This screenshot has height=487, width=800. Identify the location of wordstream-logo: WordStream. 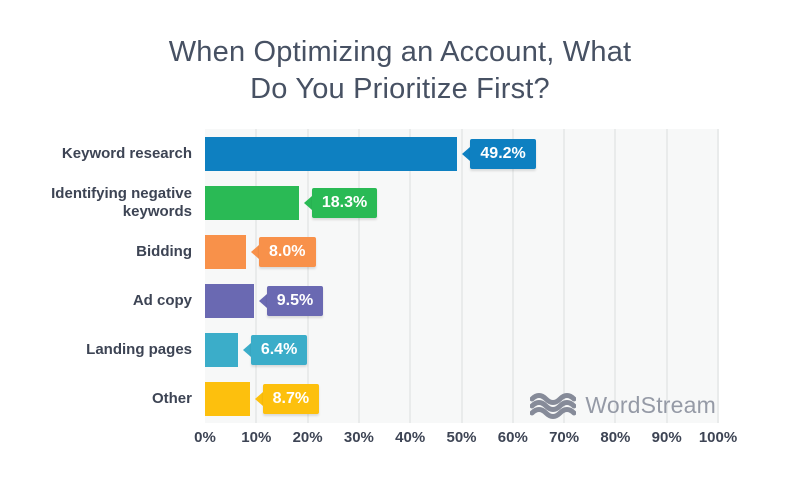
(623, 405).